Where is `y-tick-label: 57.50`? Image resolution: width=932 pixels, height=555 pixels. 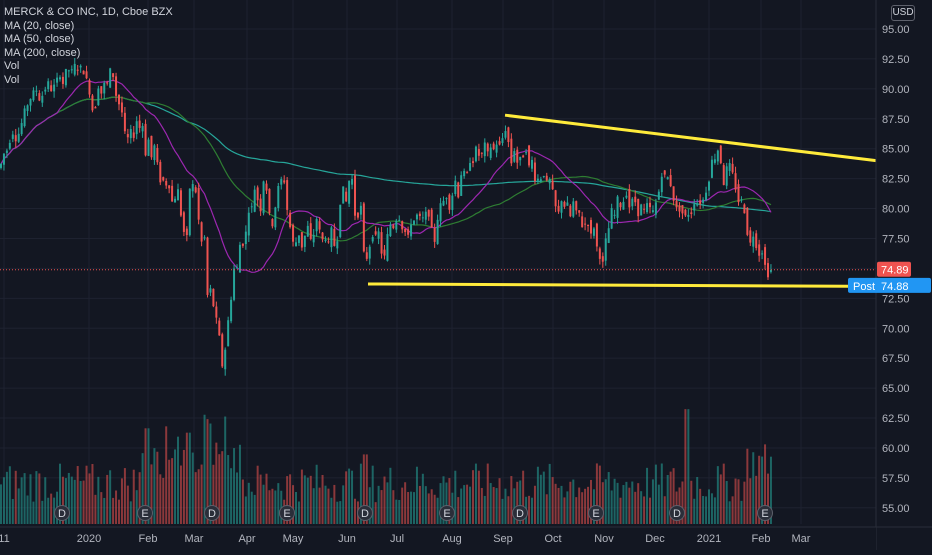 y-tick-label: 57.50 is located at coordinates (896, 479).